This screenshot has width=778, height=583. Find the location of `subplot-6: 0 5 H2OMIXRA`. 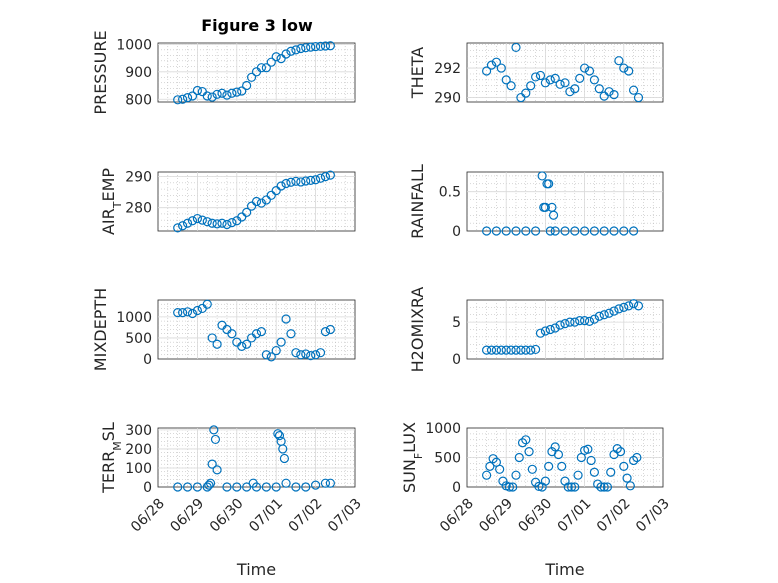

subplot-6: 0 5 H2OMIXRA is located at coordinates (536, 329).